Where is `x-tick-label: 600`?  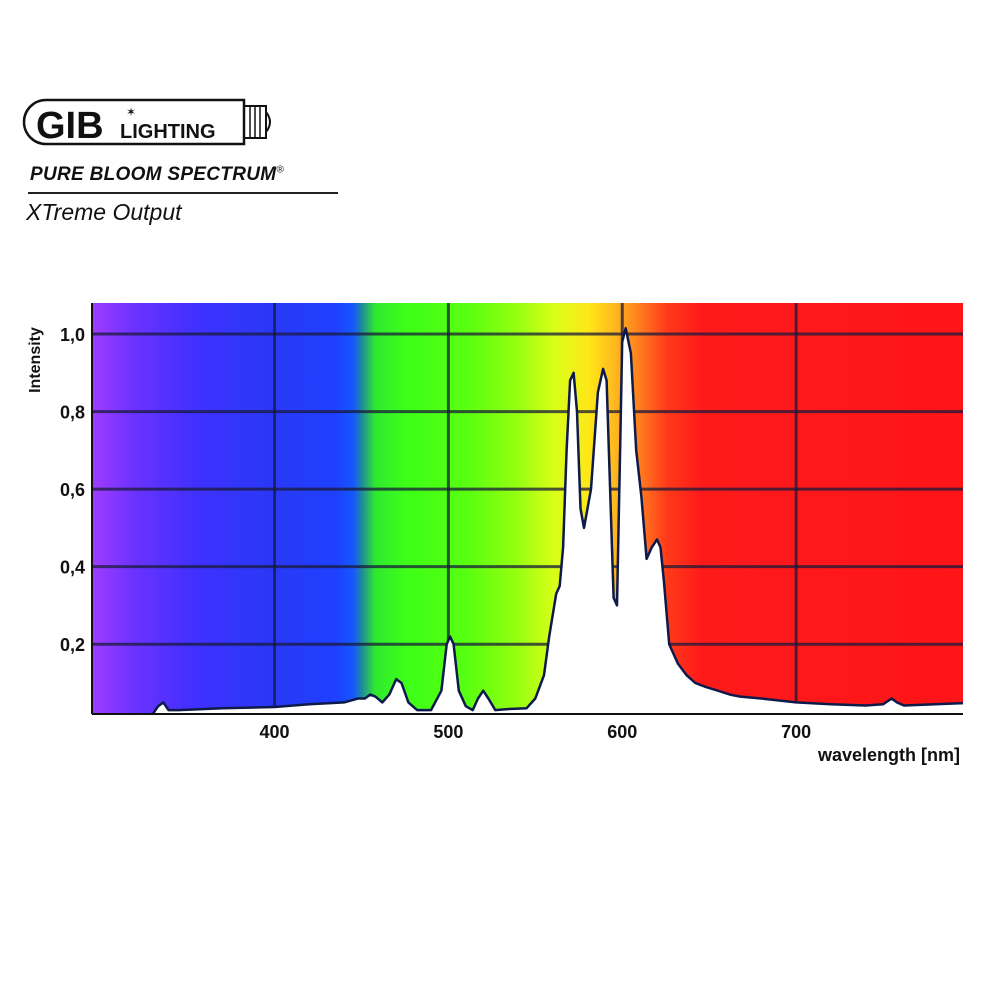 x-tick-label: 600 is located at coordinates (622, 732).